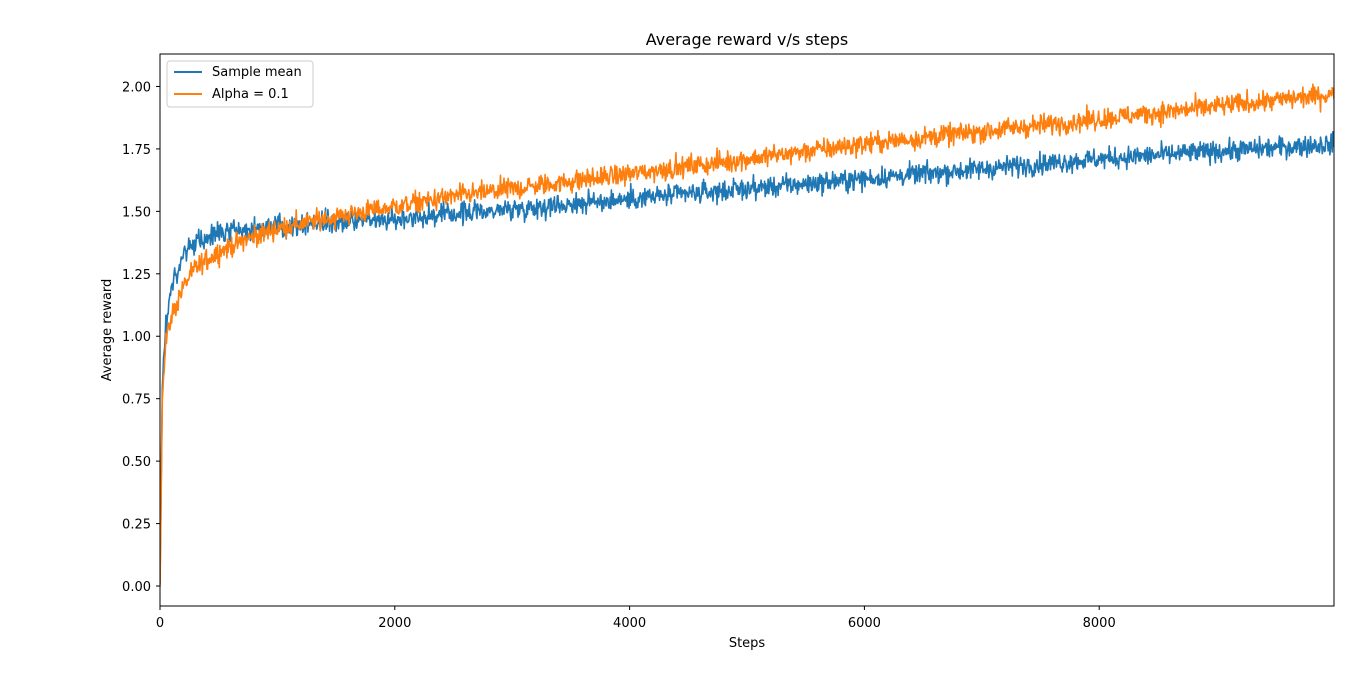 The height and width of the screenshot is (691, 1366). Describe the element at coordinates (160, 623) in the screenshot. I see `x-tick-label: 0` at that location.